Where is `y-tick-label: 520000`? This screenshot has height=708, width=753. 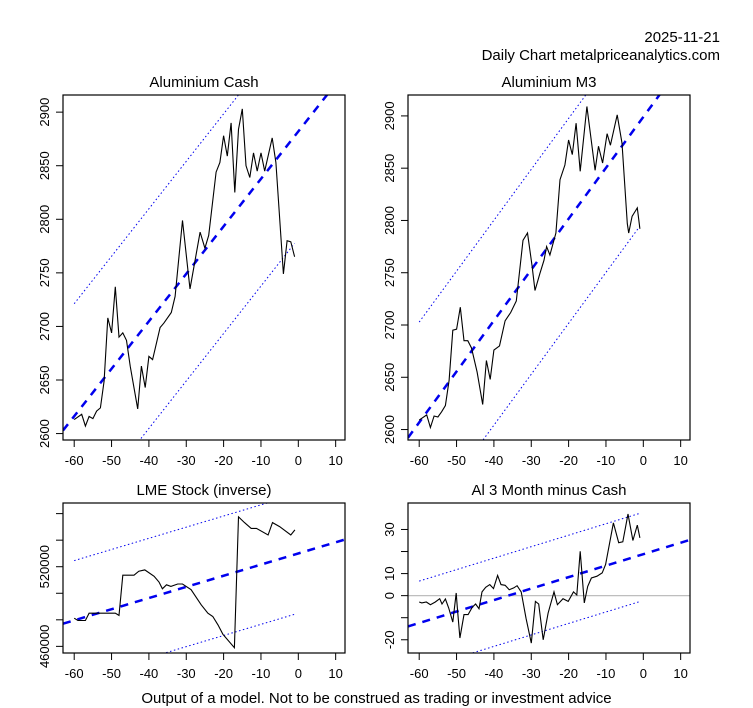 y-tick-label: 520000 is located at coordinates (44, 566).